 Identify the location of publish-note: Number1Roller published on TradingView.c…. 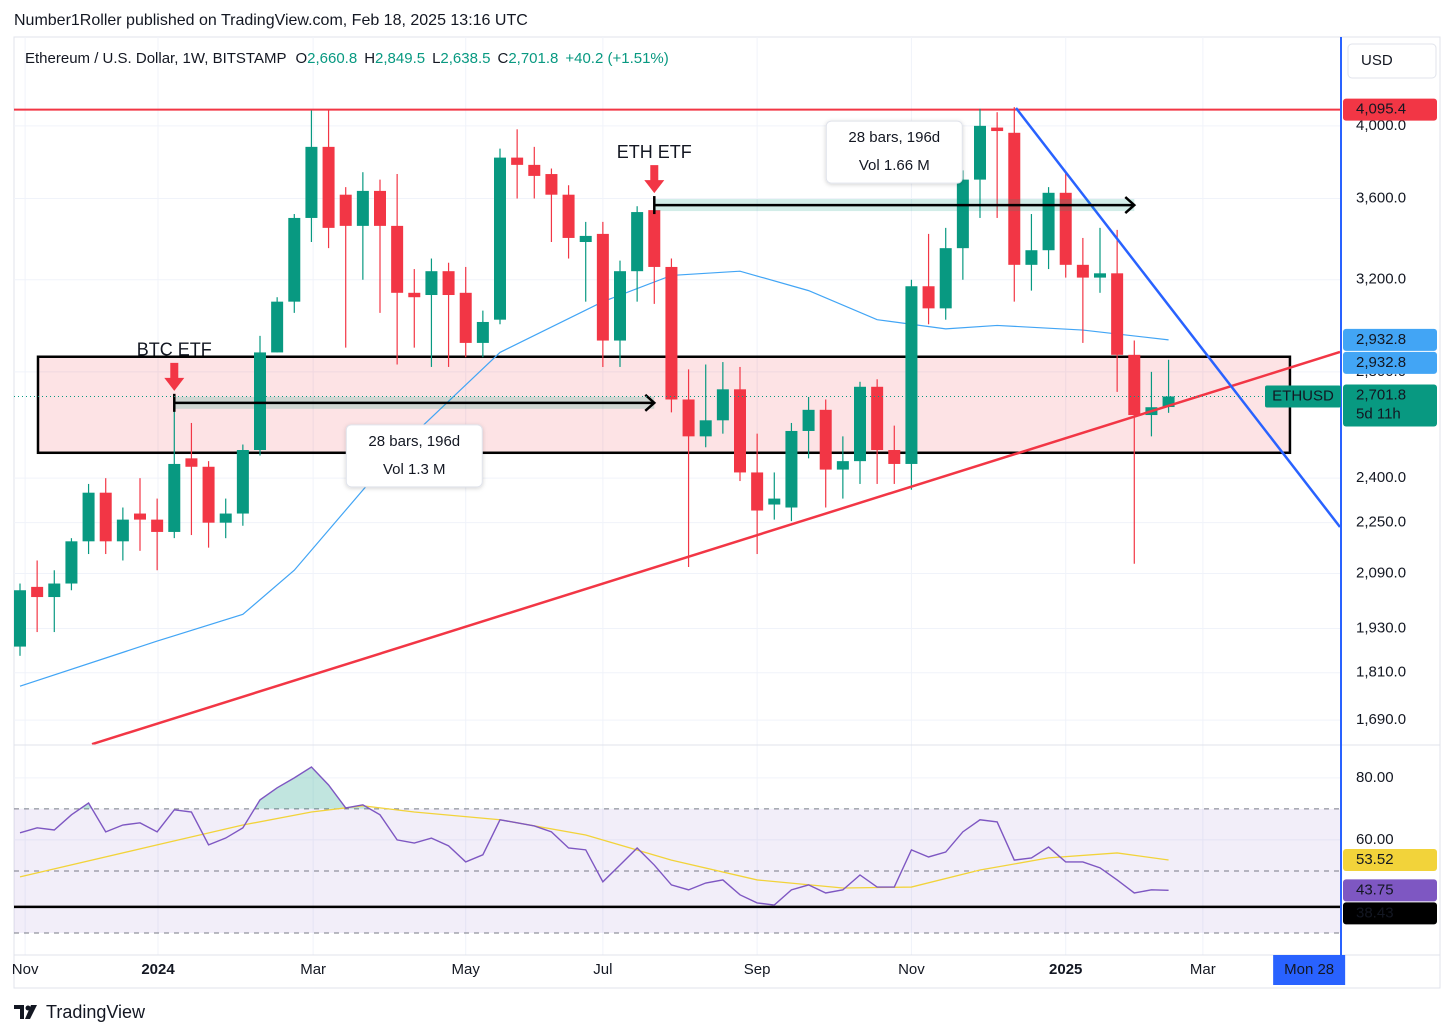
(271, 20).